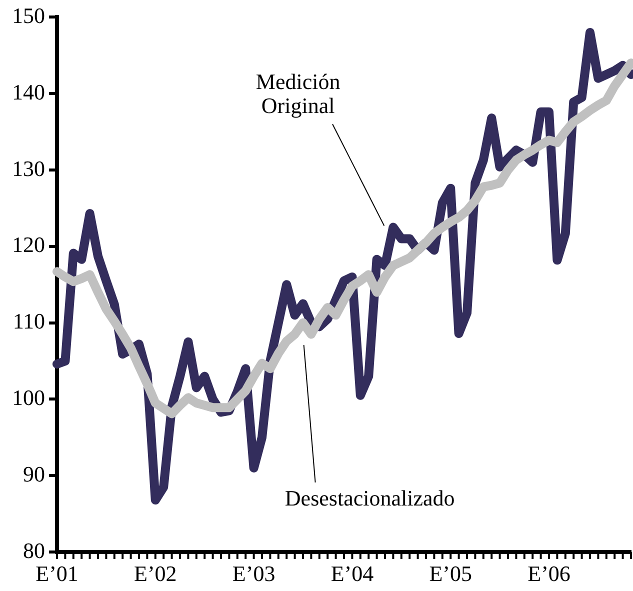 Image resolution: width=633 pixels, height=591 pixels. What do you see at coordinates (34, 473) in the screenshot?
I see `y-tick-label: 90` at bounding box center [34, 473].